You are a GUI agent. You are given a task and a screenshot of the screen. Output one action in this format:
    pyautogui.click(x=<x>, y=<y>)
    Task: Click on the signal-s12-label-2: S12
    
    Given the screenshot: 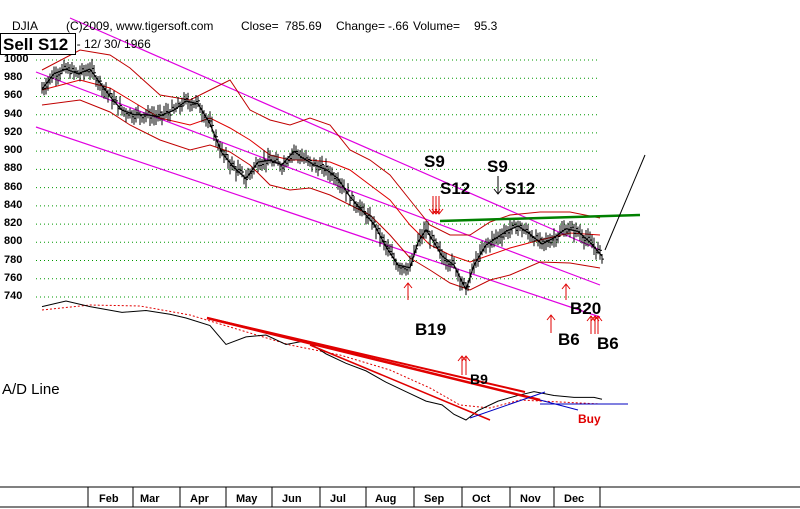 What is the action you would take?
    pyautogui.click(x=520, y=188)
    